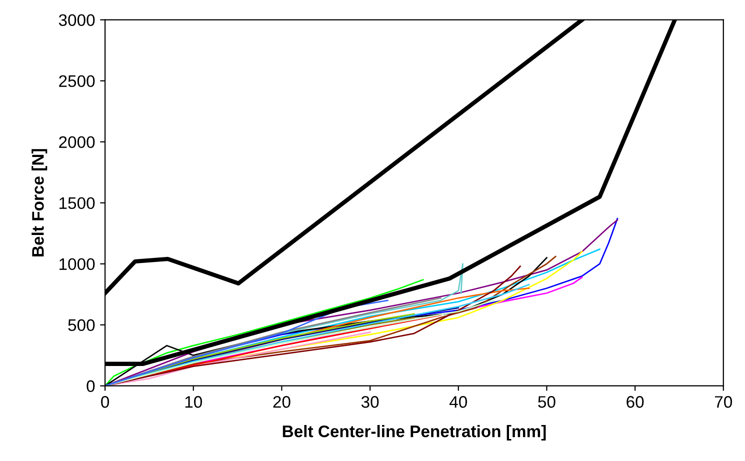 This screenshot has height=461, width=745. I want to click on y-tick-label: 1500, so click(77, 203).